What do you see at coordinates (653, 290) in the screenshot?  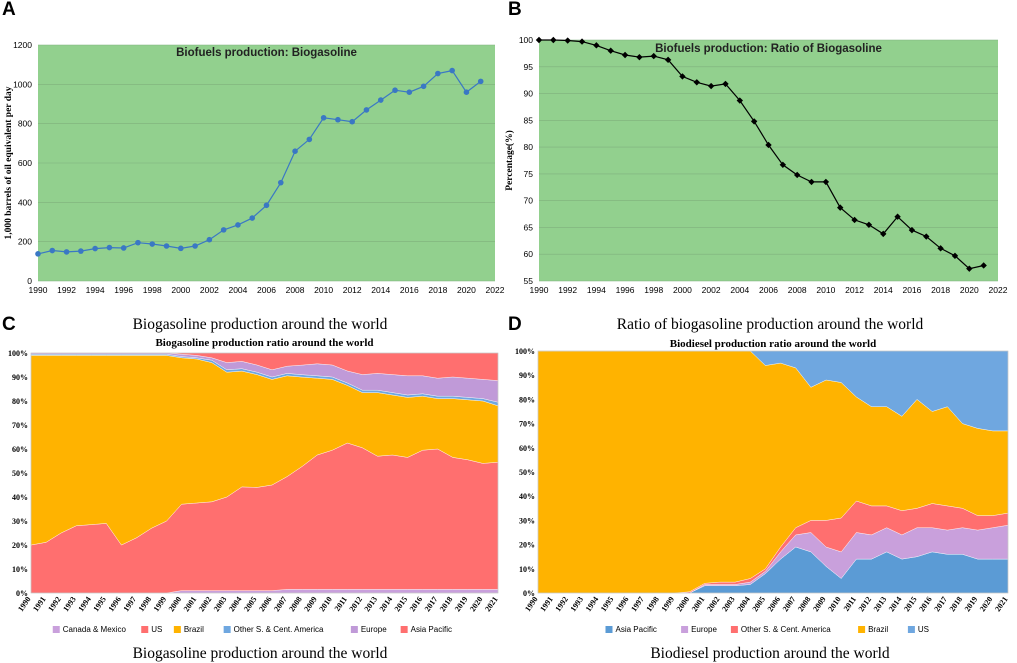 I see `x-tick-b: 1998` at bounding box center [653, 290].